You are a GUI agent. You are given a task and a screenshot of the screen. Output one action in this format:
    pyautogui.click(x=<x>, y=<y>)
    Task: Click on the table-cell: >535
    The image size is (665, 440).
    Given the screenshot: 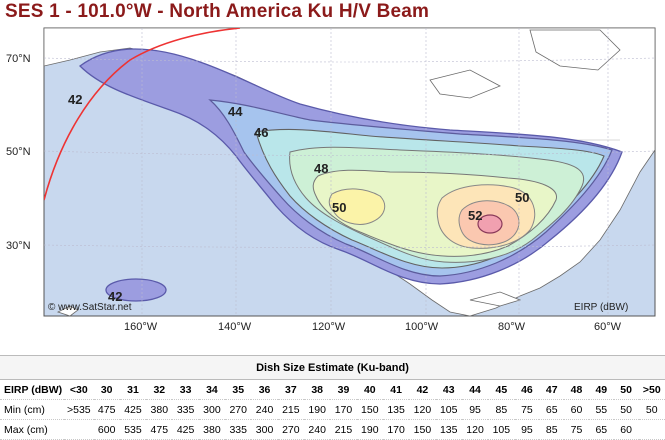 What is the action you would take?
    pyautogui.click(x=78, y=410)
    